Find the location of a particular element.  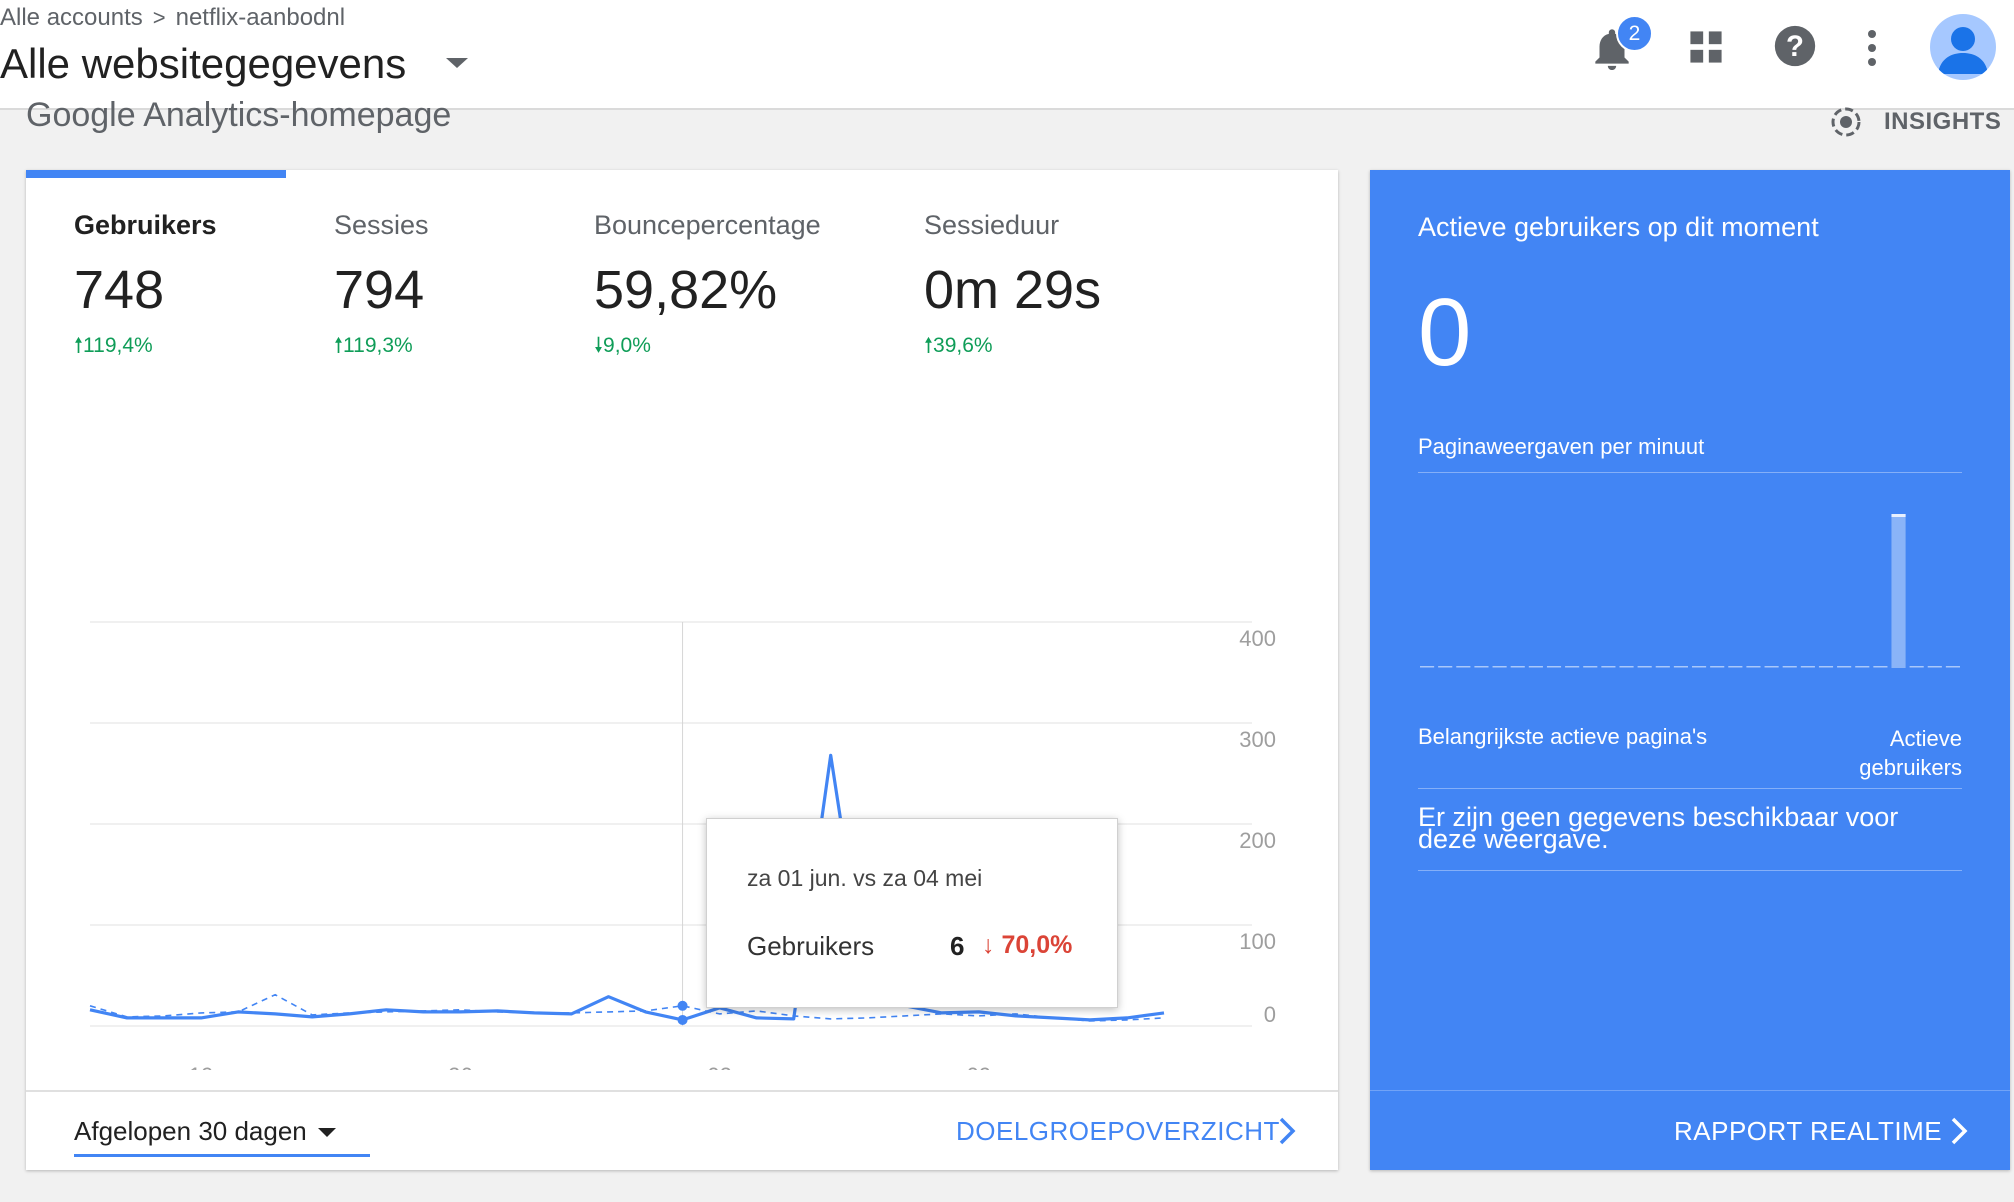

metric-label: Bouncepercentage is located at coordinates (707, 225).